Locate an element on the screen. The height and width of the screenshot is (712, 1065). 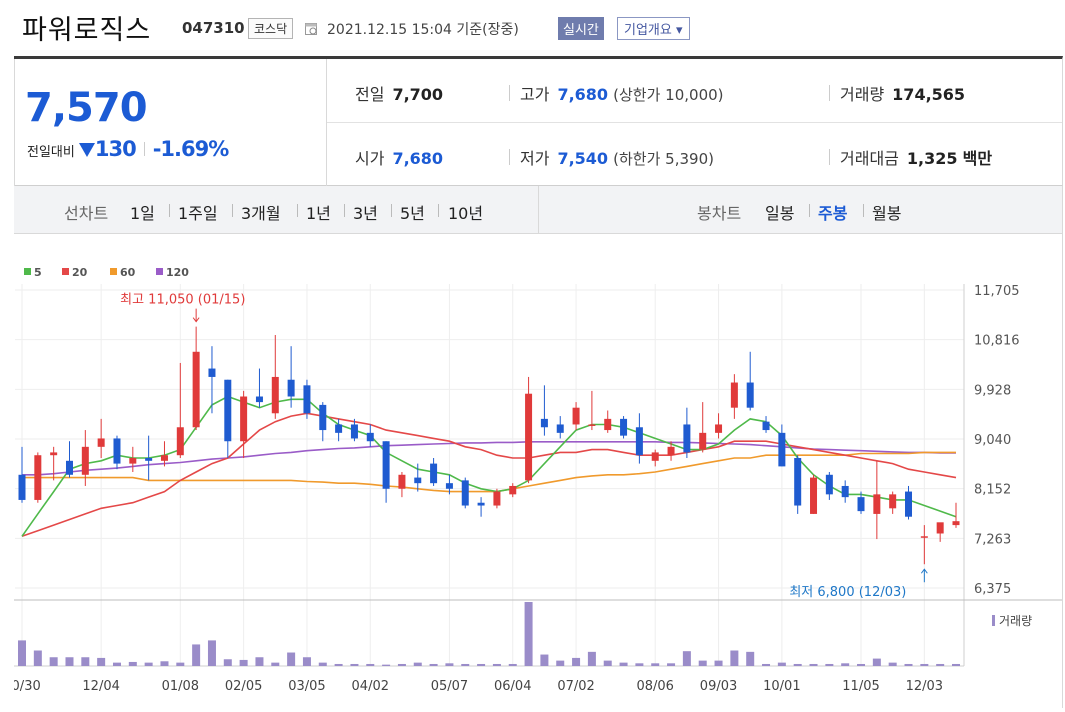
high-arrow is located at coordinates (196, 320).